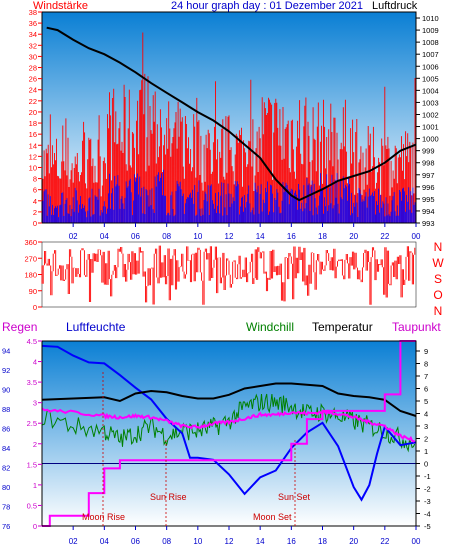  I want to click on compass-label-n-bottom: N, so click(438, 311).